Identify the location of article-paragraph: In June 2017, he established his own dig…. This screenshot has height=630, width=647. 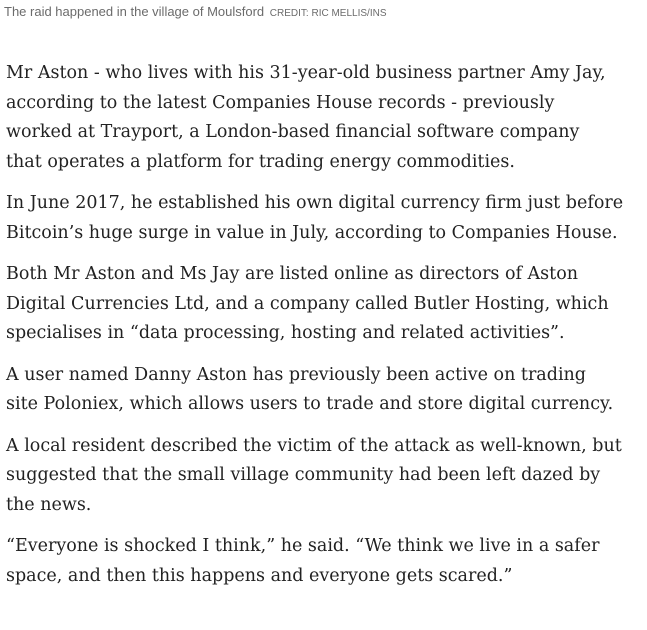
(315, 218).